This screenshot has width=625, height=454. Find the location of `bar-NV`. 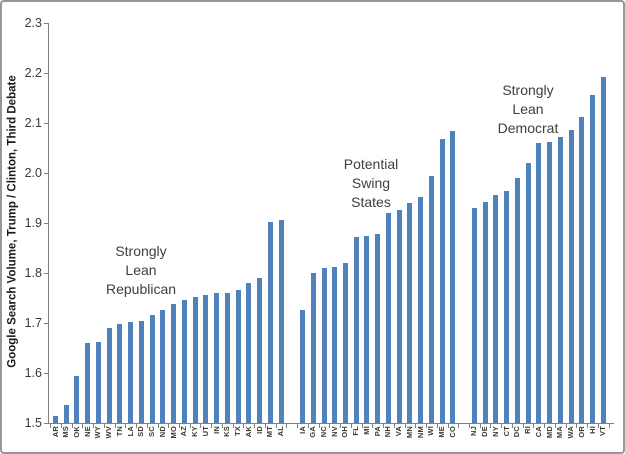

bar-NV is located at coordinates (335, 345).